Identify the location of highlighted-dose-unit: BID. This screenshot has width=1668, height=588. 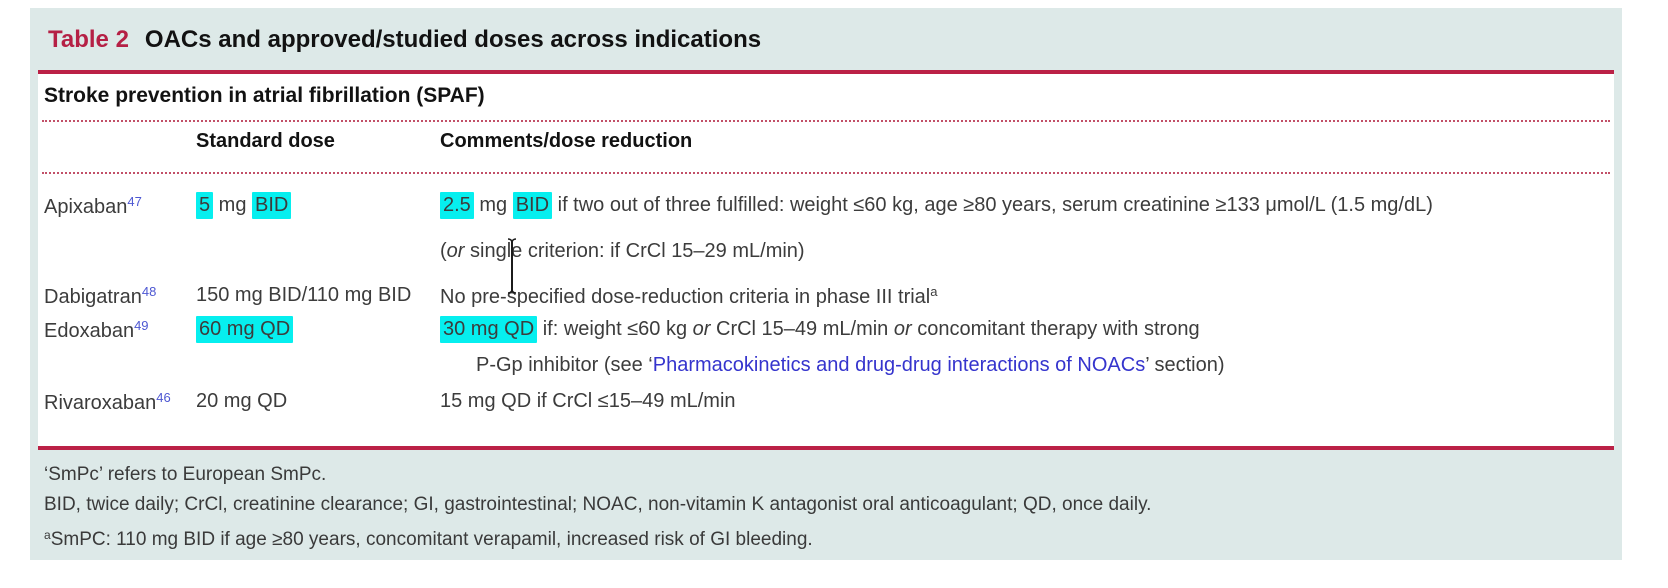
(272, 205).